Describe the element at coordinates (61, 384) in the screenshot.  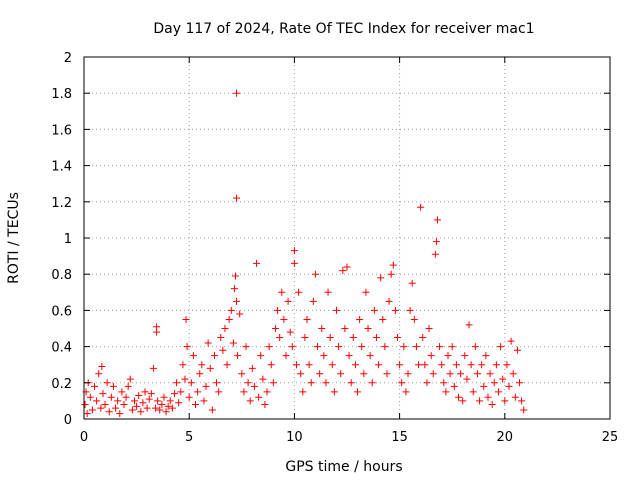
I see `y-tick-label: 0.2` at that location.